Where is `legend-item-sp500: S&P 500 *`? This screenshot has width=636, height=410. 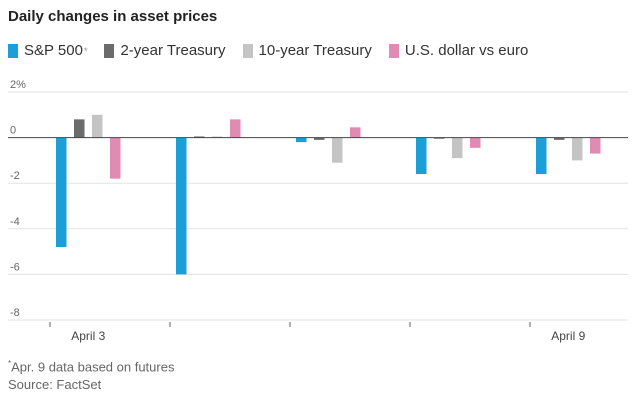
legend-item-sp500: S&P 500 * is located at coordinates (47, 50).